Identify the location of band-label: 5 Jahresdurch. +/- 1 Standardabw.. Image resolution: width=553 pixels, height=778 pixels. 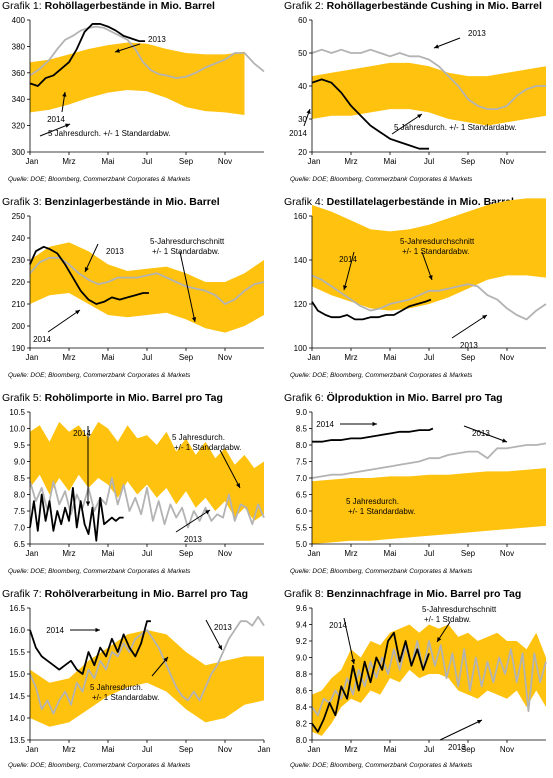
(109, 133).